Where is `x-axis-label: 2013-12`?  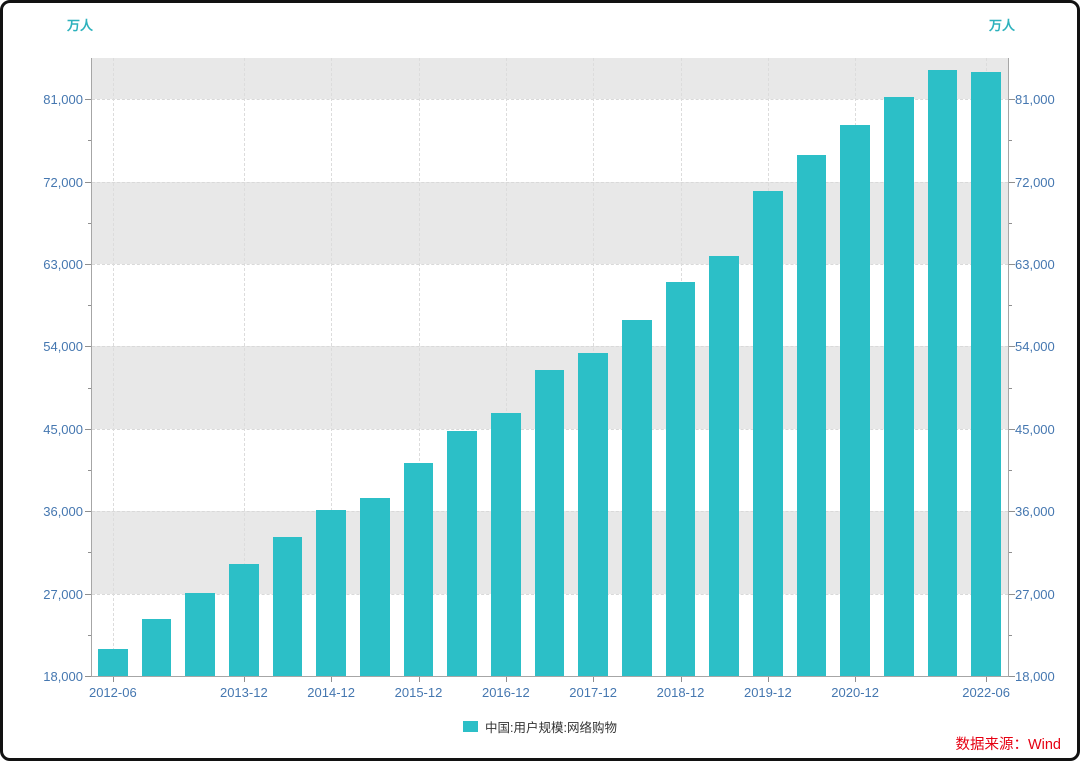
x-axis-label: 2013-12 is located at coordinates (243, 692).